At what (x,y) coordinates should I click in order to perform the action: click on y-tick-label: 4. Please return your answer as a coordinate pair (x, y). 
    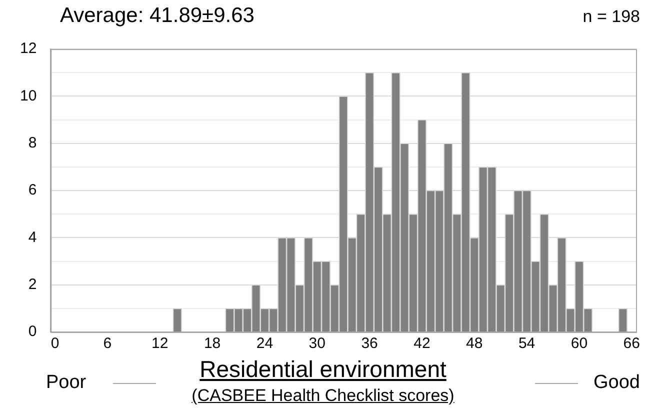
    Looking at the image, I should click on (32, 237).